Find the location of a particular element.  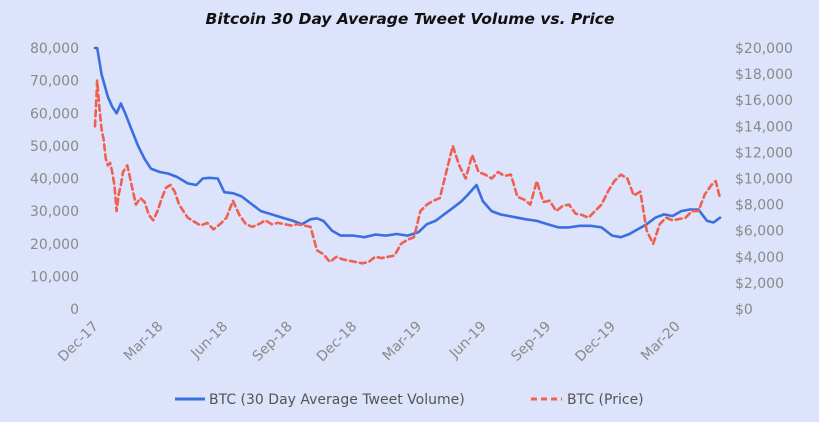

x-tick-label: Dec-18 is located at coordinates (337, 342).